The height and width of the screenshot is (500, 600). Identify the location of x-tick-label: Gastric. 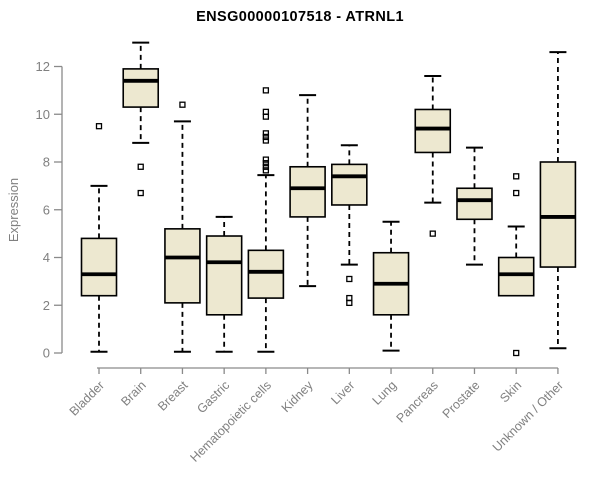
(213, 397).